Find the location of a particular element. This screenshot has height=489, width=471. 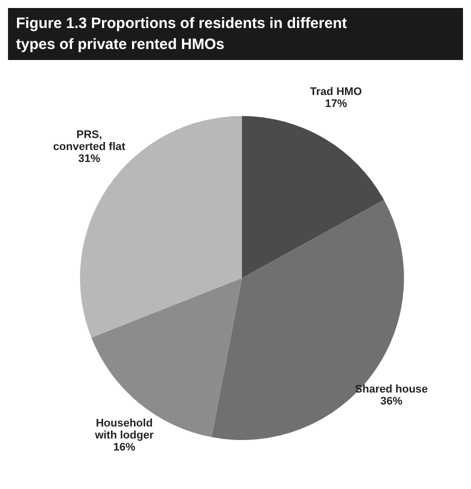

slice-label: Trad HMO is located at coordinates (336, 92).